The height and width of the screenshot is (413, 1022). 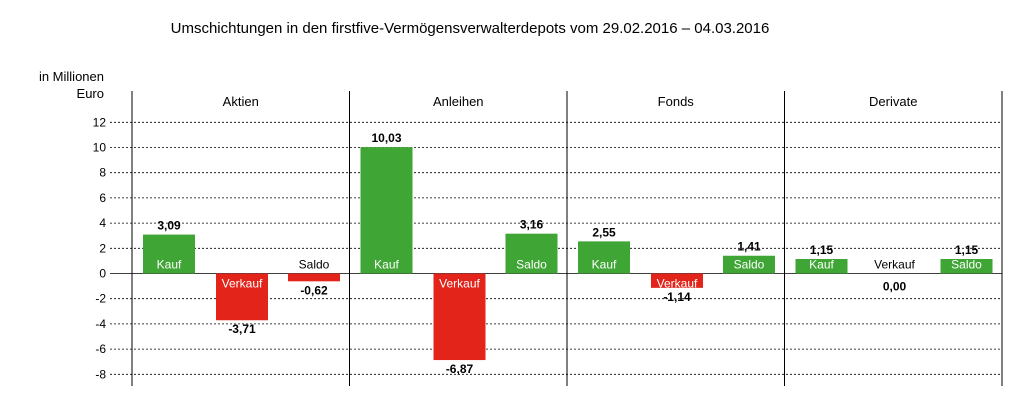 I want to click on value-label: -3,71, so click(x=242, y=329).